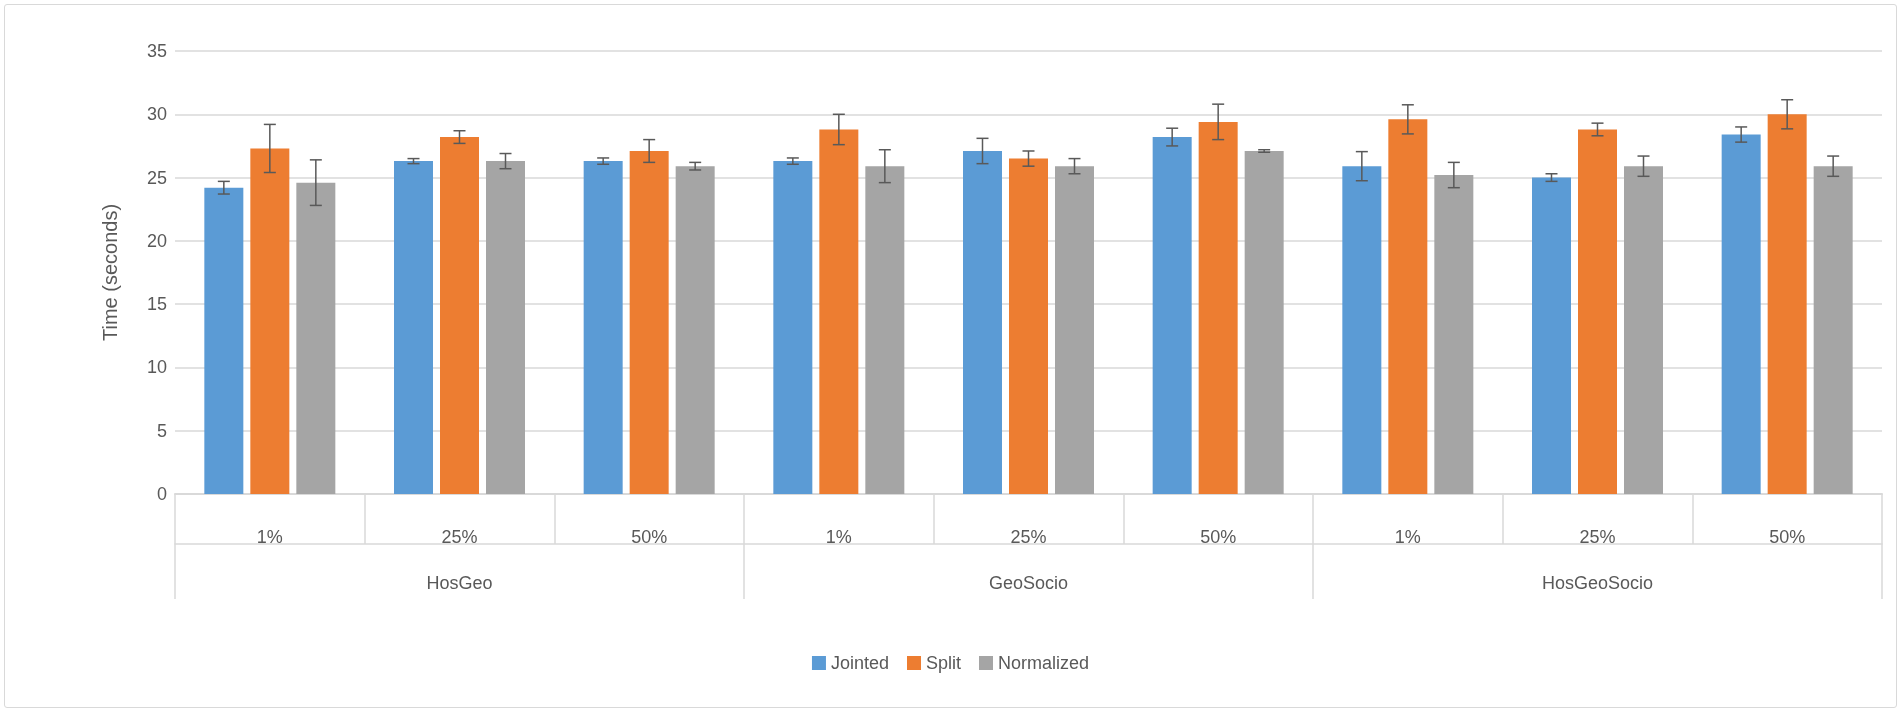  Describe the element at coordinates (161, 494) in the screenshot. I see `y-tick-label: 0` at that location.